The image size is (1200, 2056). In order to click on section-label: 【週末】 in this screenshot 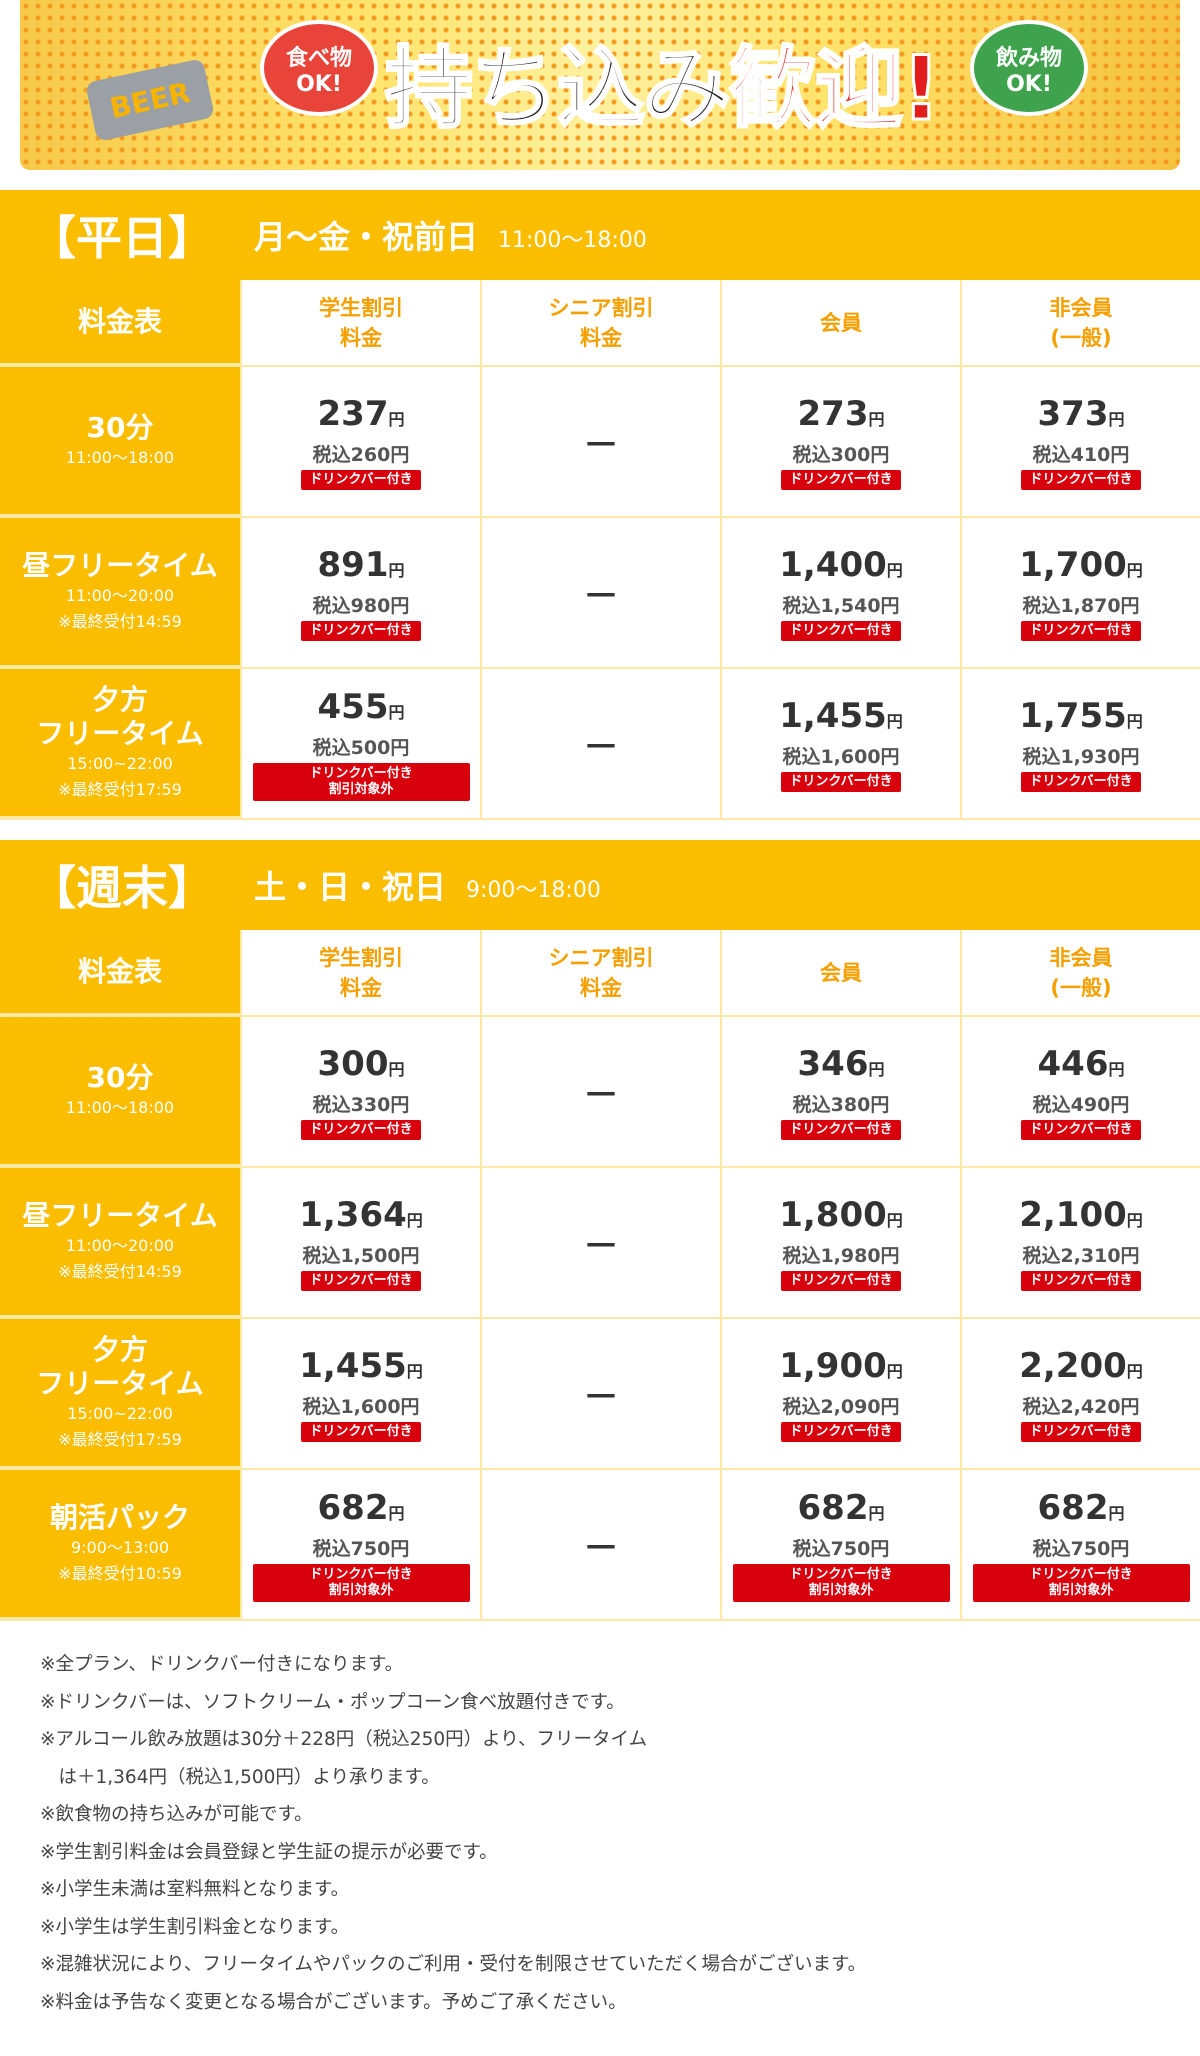, I will do `click(122, 888)`.